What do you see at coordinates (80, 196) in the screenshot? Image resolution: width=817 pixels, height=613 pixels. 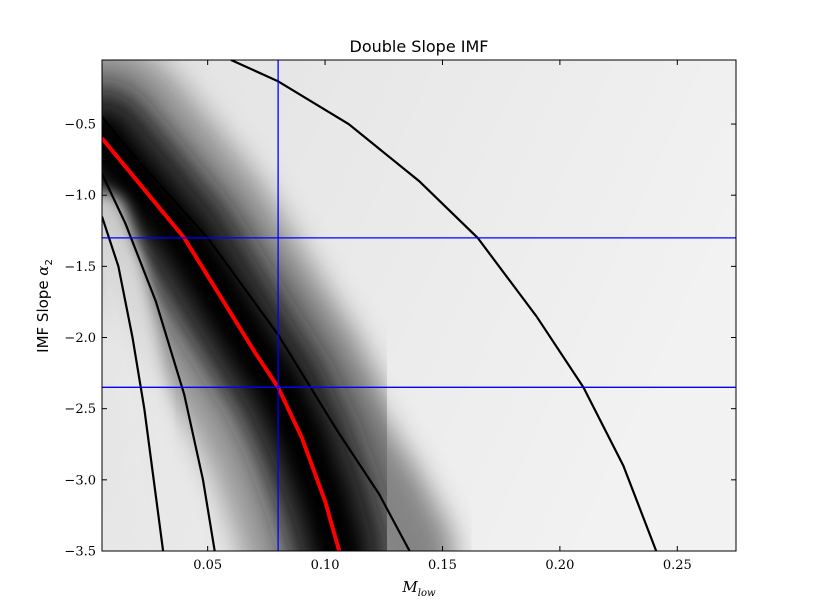 I see `y-tick-label: −1.0` at bounding box center [80, 196].